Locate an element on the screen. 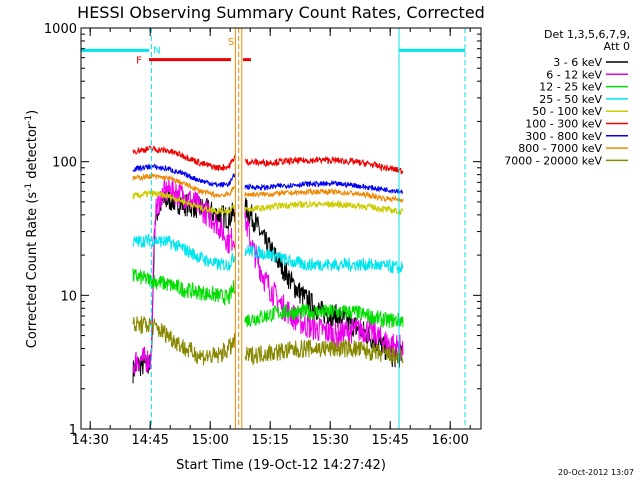  legend-label-2: 12 - 25 keV is located at coordinates (570, 87).